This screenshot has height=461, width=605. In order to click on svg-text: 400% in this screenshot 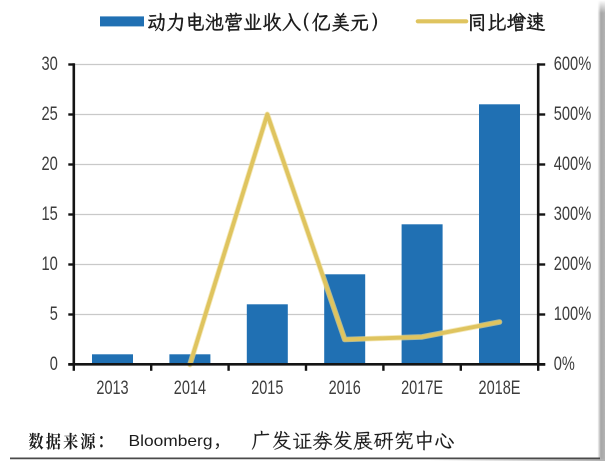, I will do `click(572, 164)`.